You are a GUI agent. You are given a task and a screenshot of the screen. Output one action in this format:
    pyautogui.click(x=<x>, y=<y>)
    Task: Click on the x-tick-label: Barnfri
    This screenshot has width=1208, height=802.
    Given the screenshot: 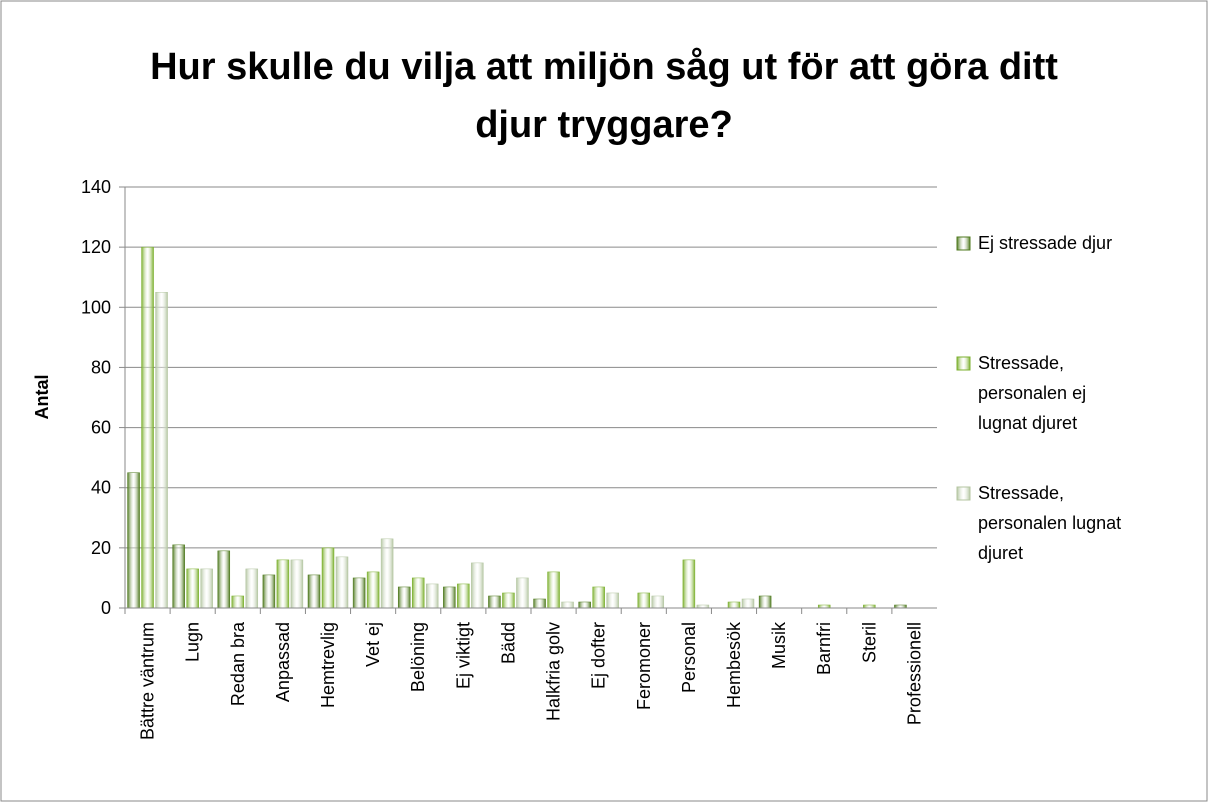 What is the action you would take?
    pyautogui.click(x=824, y=648)
    